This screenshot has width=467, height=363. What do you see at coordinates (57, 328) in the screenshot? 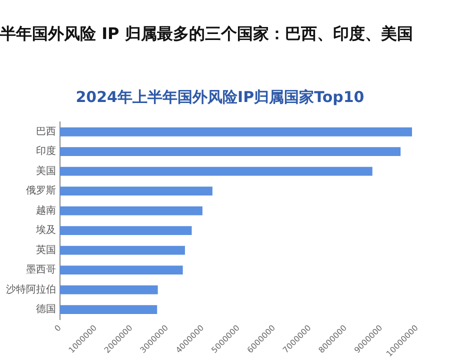
I see `x-tick-label: 0` at bounding box center [57, 328].